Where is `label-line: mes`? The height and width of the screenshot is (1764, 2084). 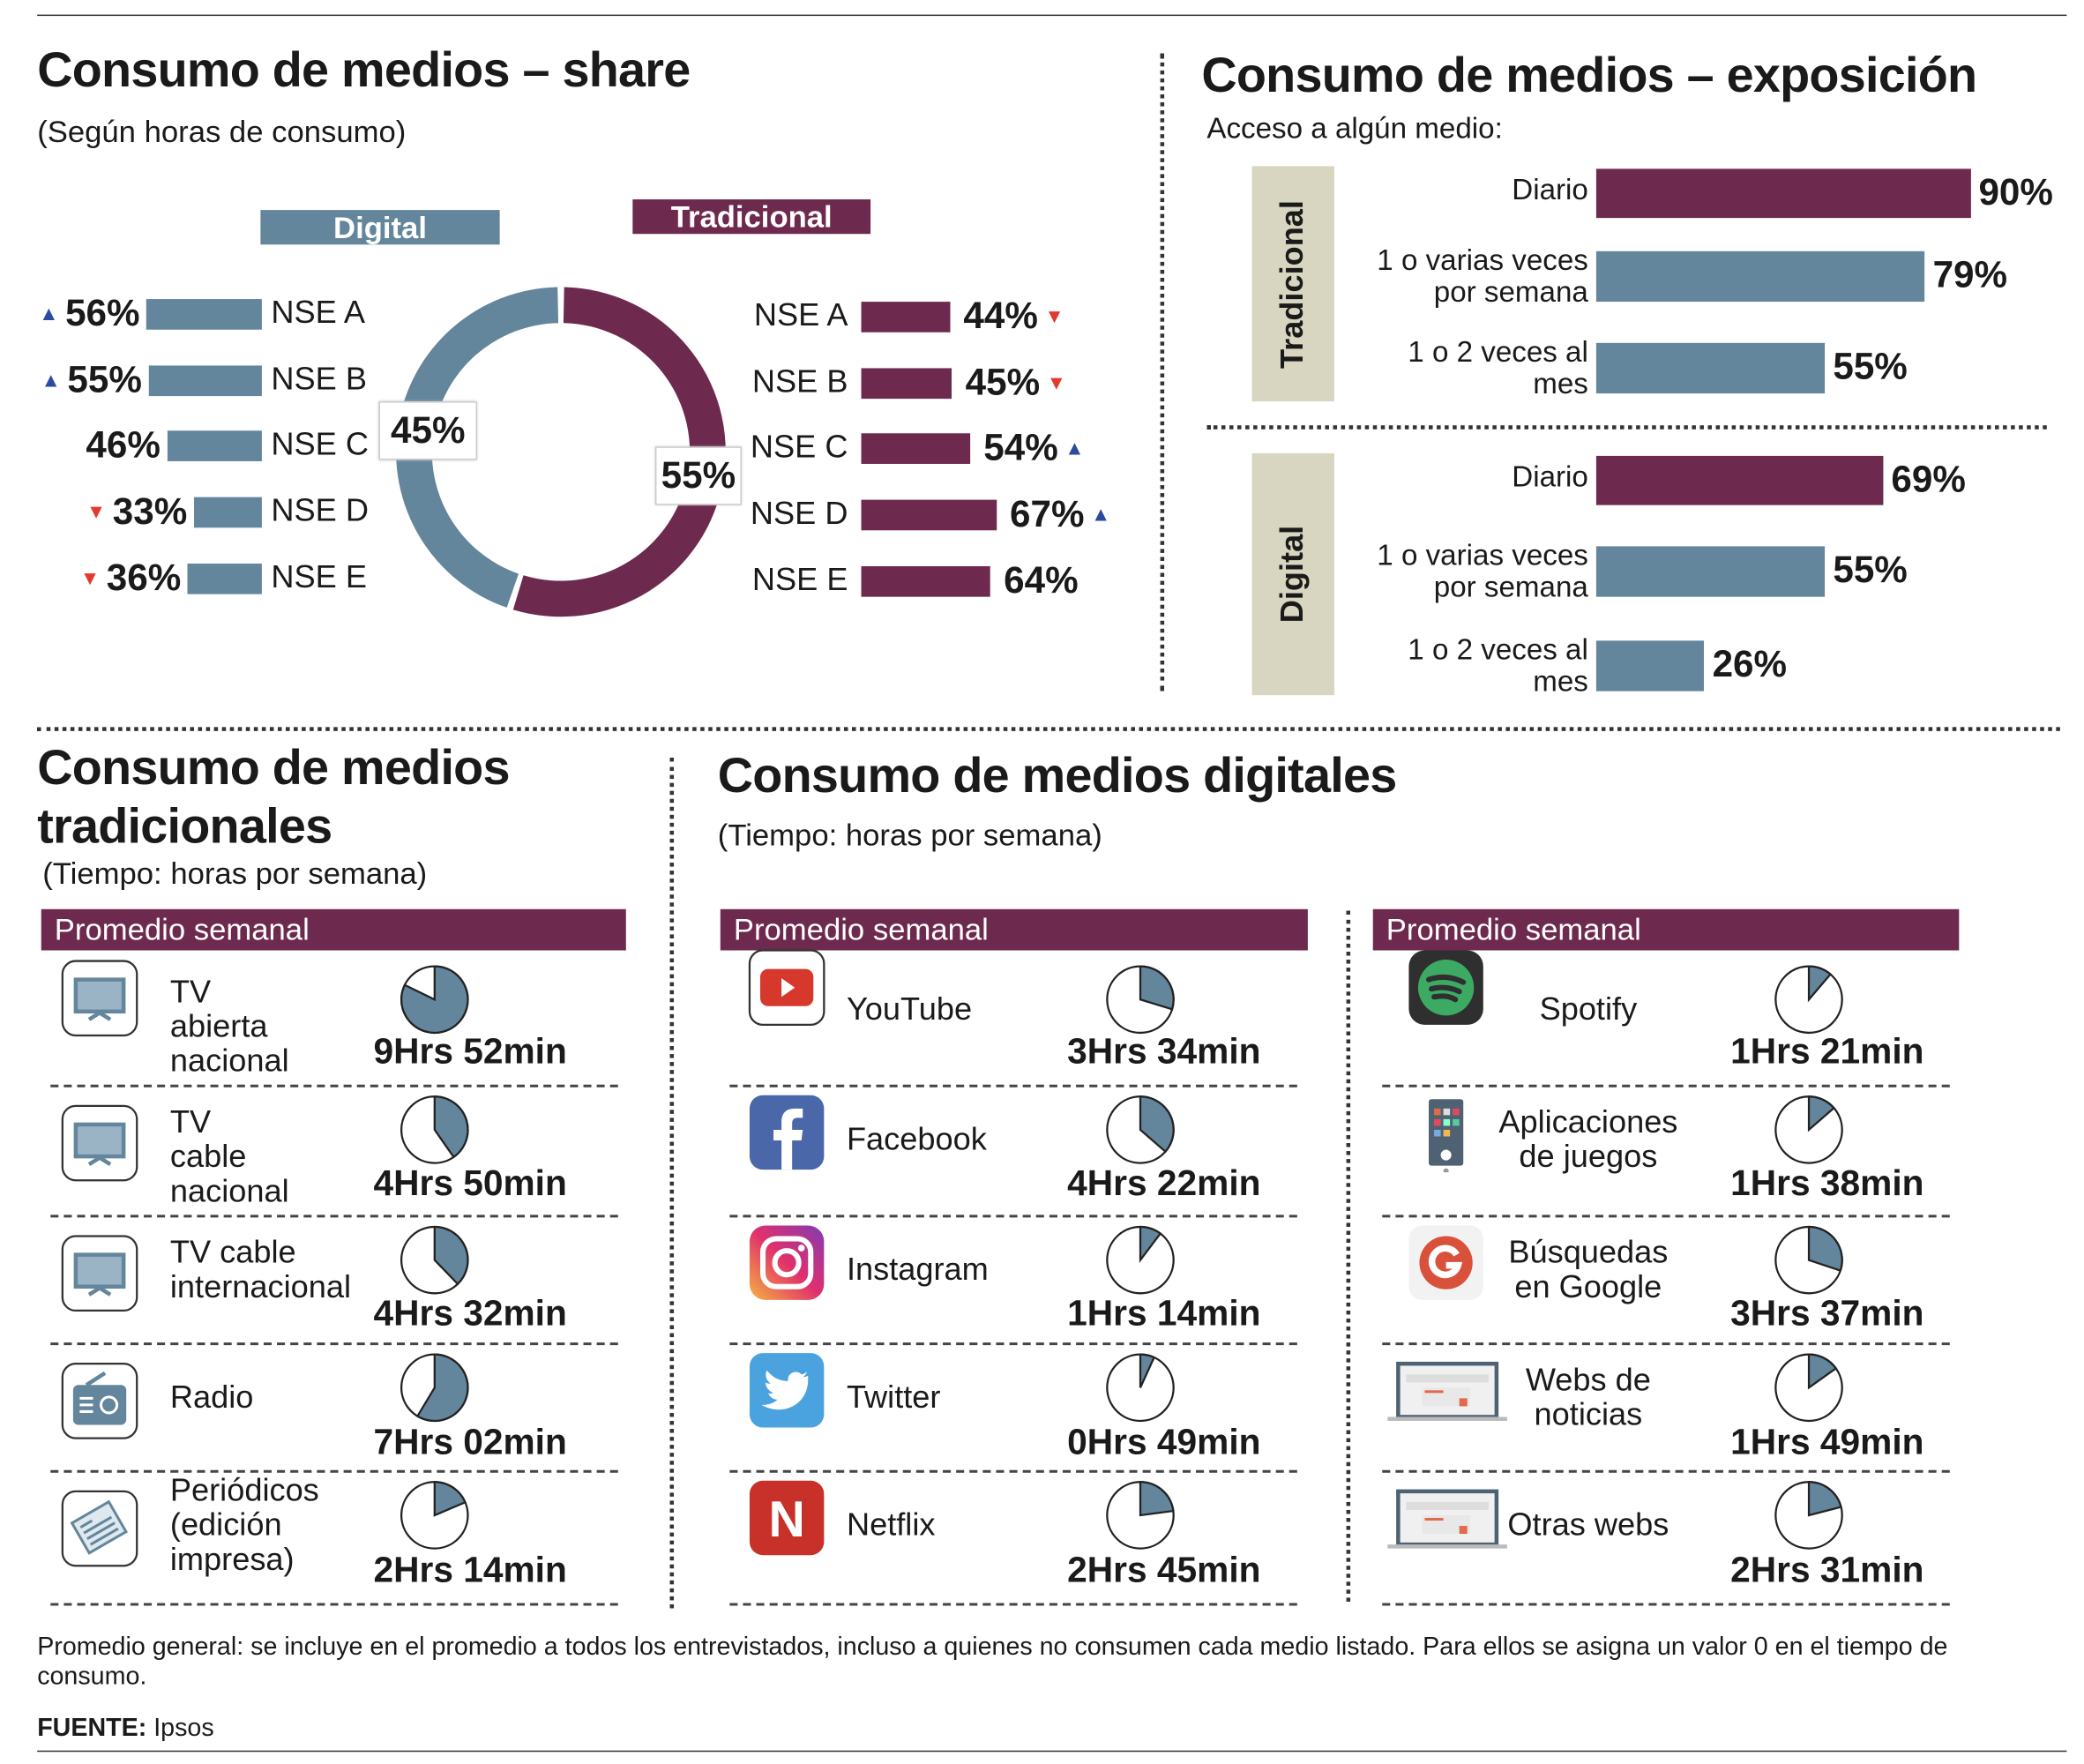 label-line: mes is located at coordinates (1560, 681).